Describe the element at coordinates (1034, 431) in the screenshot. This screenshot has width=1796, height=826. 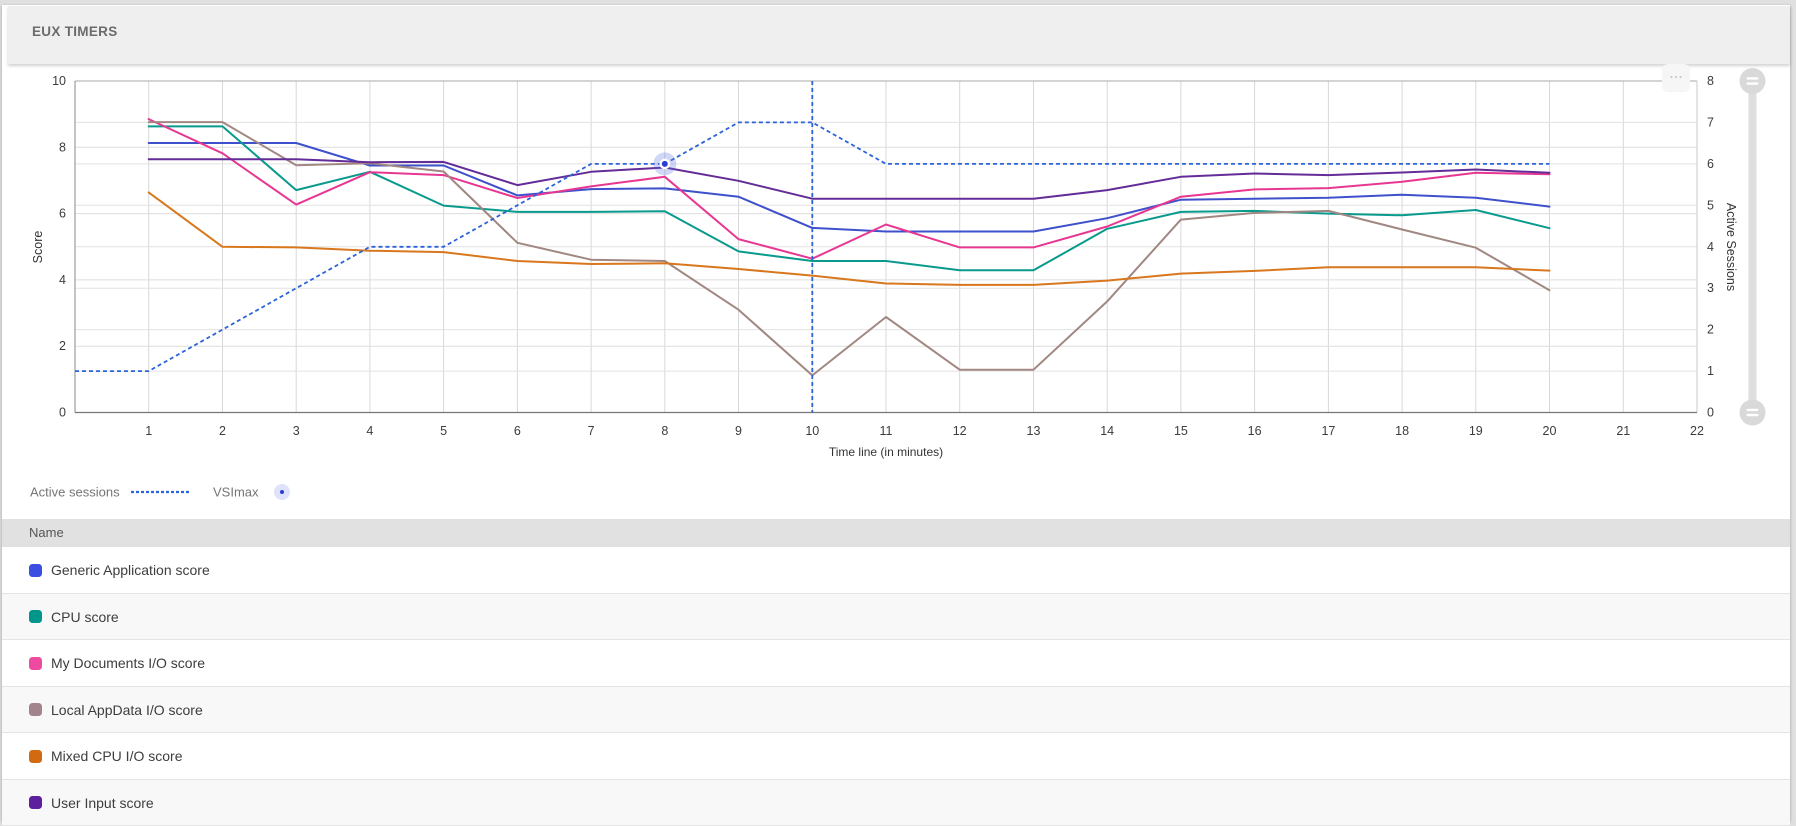
I see `svg-text: 13` at that location.